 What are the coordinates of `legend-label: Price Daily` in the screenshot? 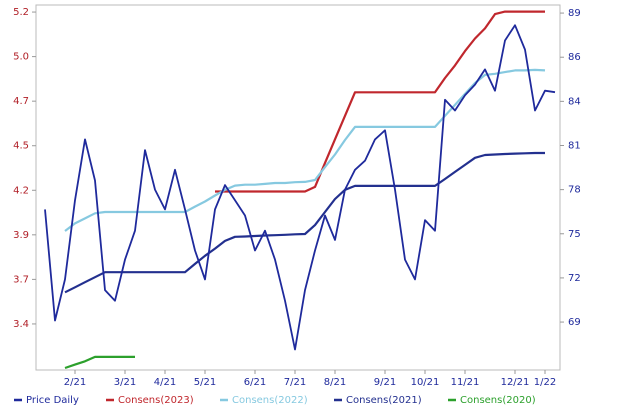 It's located at (52, 400).